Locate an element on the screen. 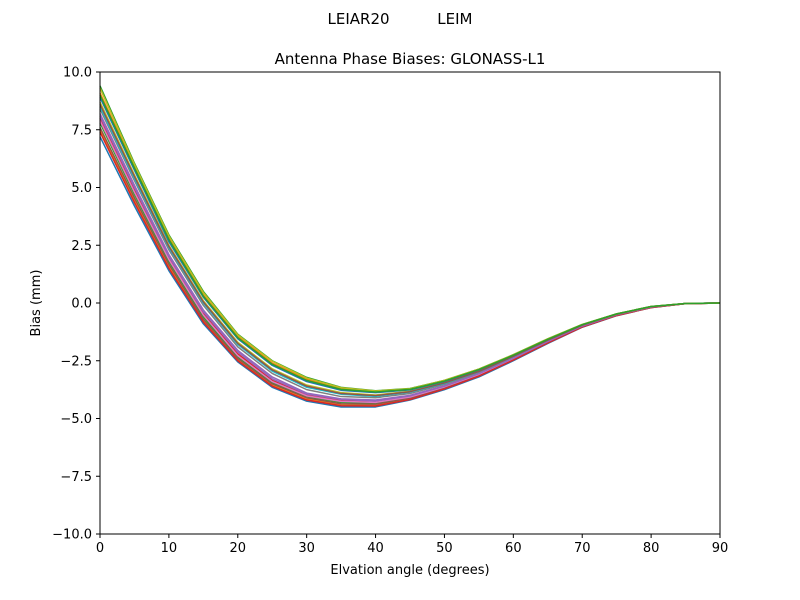 This screenshot has width=800, height=600. x-tick-label: 10 is located at coordinates (169, 548).